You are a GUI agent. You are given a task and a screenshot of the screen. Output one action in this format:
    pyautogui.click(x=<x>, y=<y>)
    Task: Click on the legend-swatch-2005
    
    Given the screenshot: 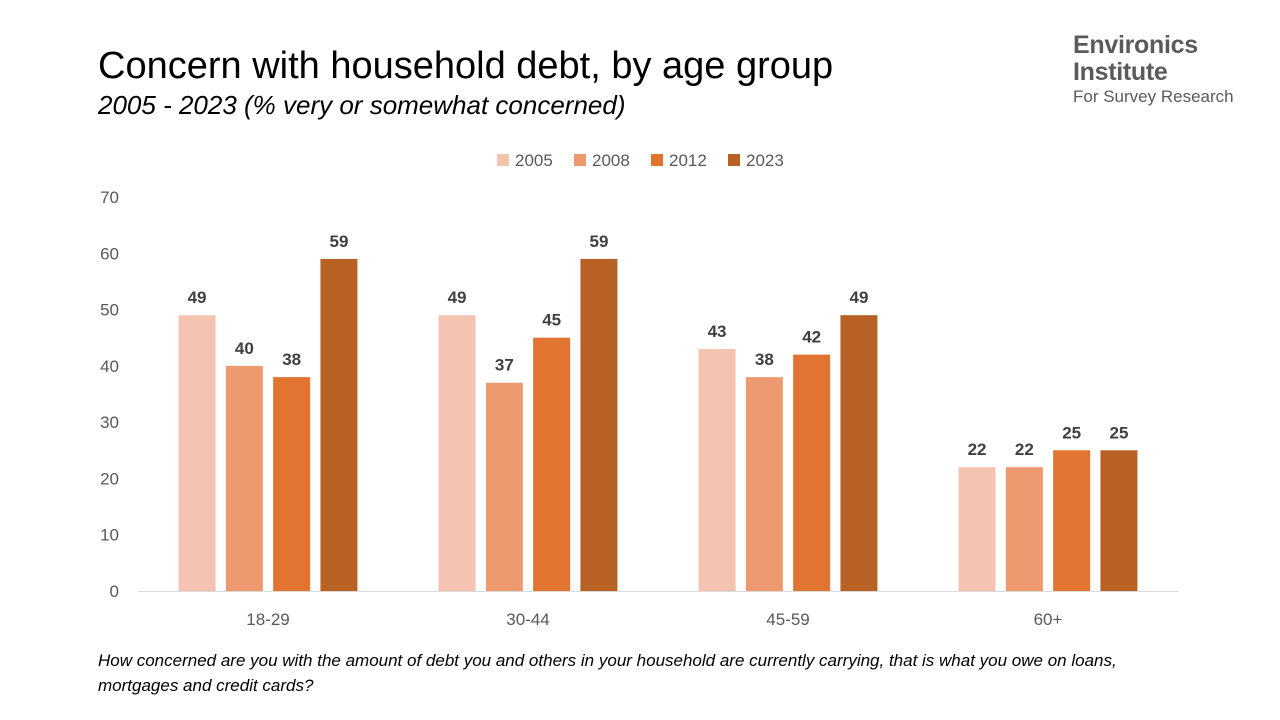 What is the action you would take?
    pyautogui.click(x=503, y=160)
    